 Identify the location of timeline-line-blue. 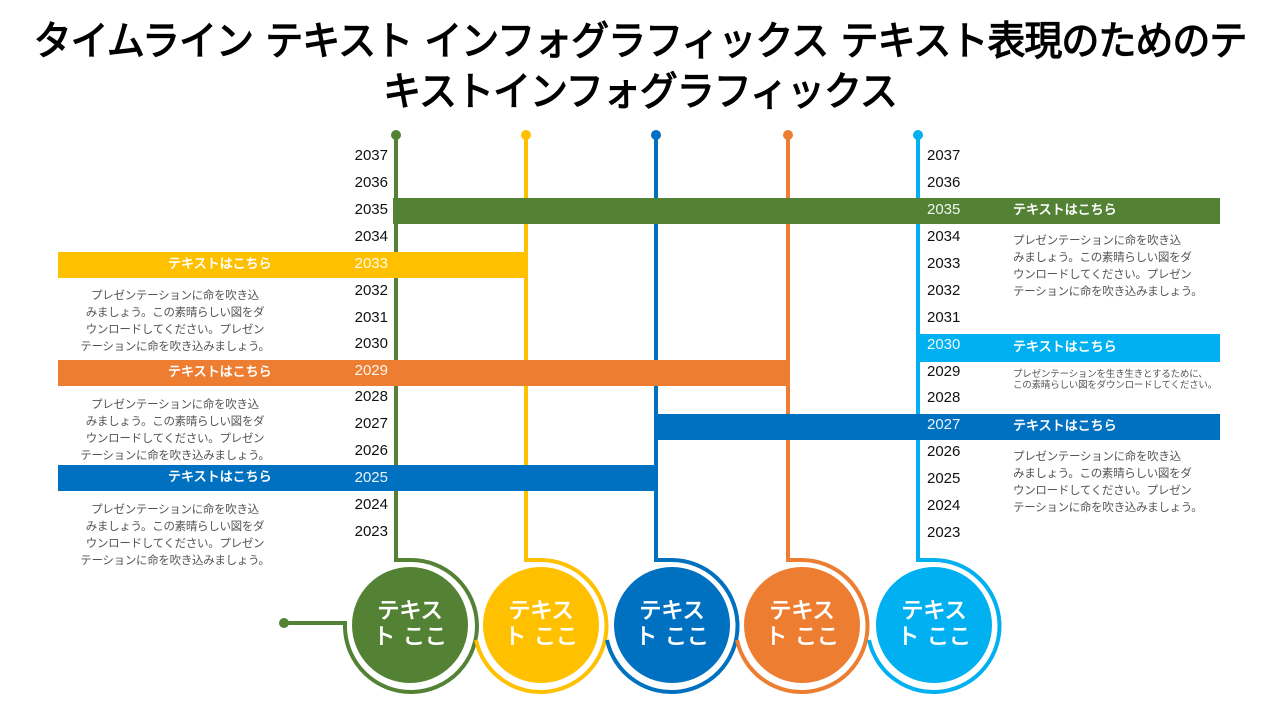
(672, 412).